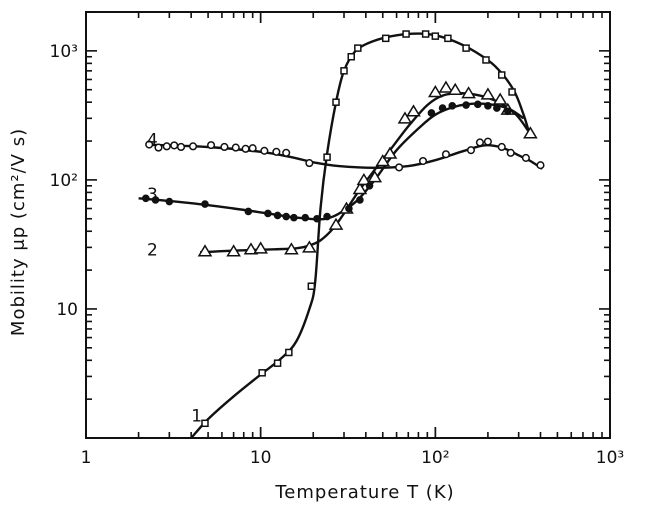 The width and height of the screenshot is (660, 510). I want to click on x-tick-label: 10², so click(435, 458).